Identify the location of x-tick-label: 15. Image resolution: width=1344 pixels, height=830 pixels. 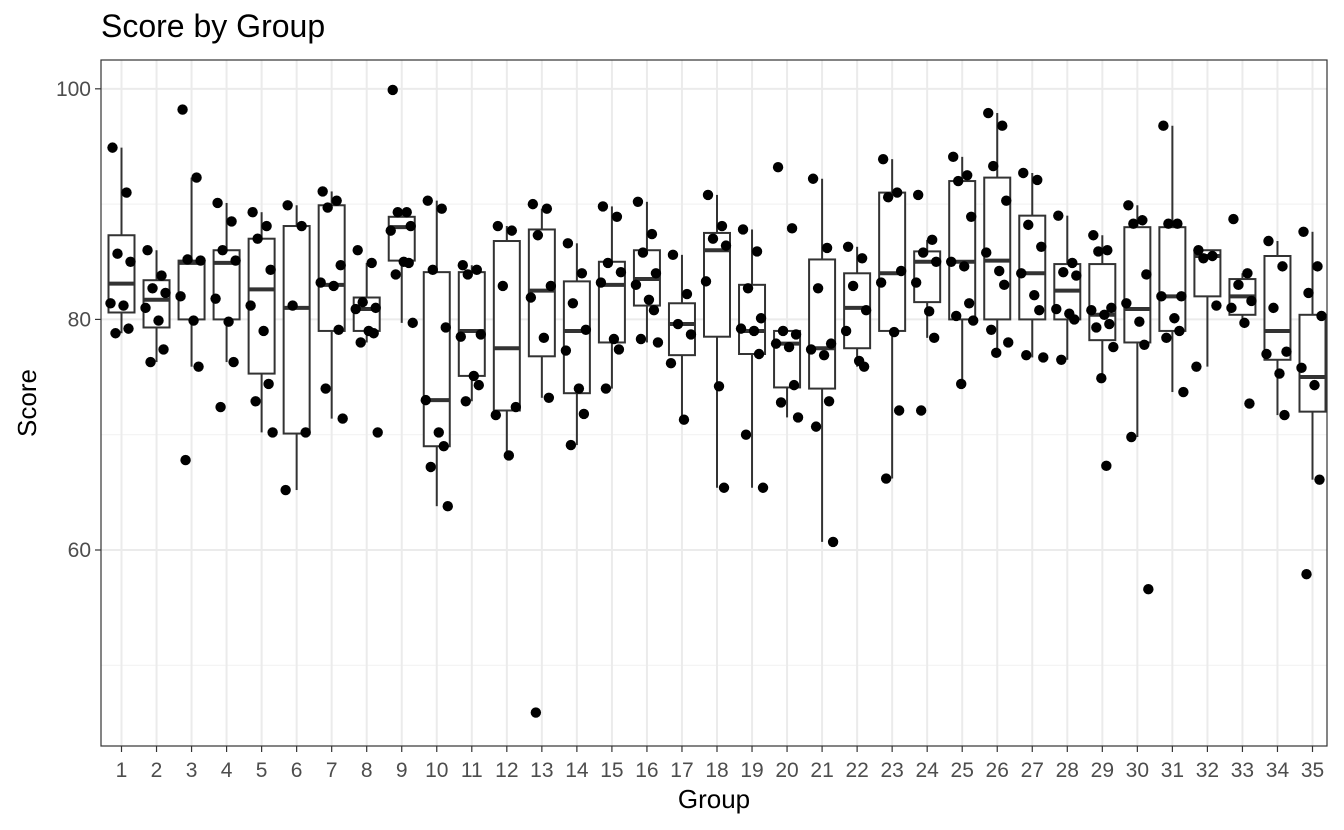
(611, 770).